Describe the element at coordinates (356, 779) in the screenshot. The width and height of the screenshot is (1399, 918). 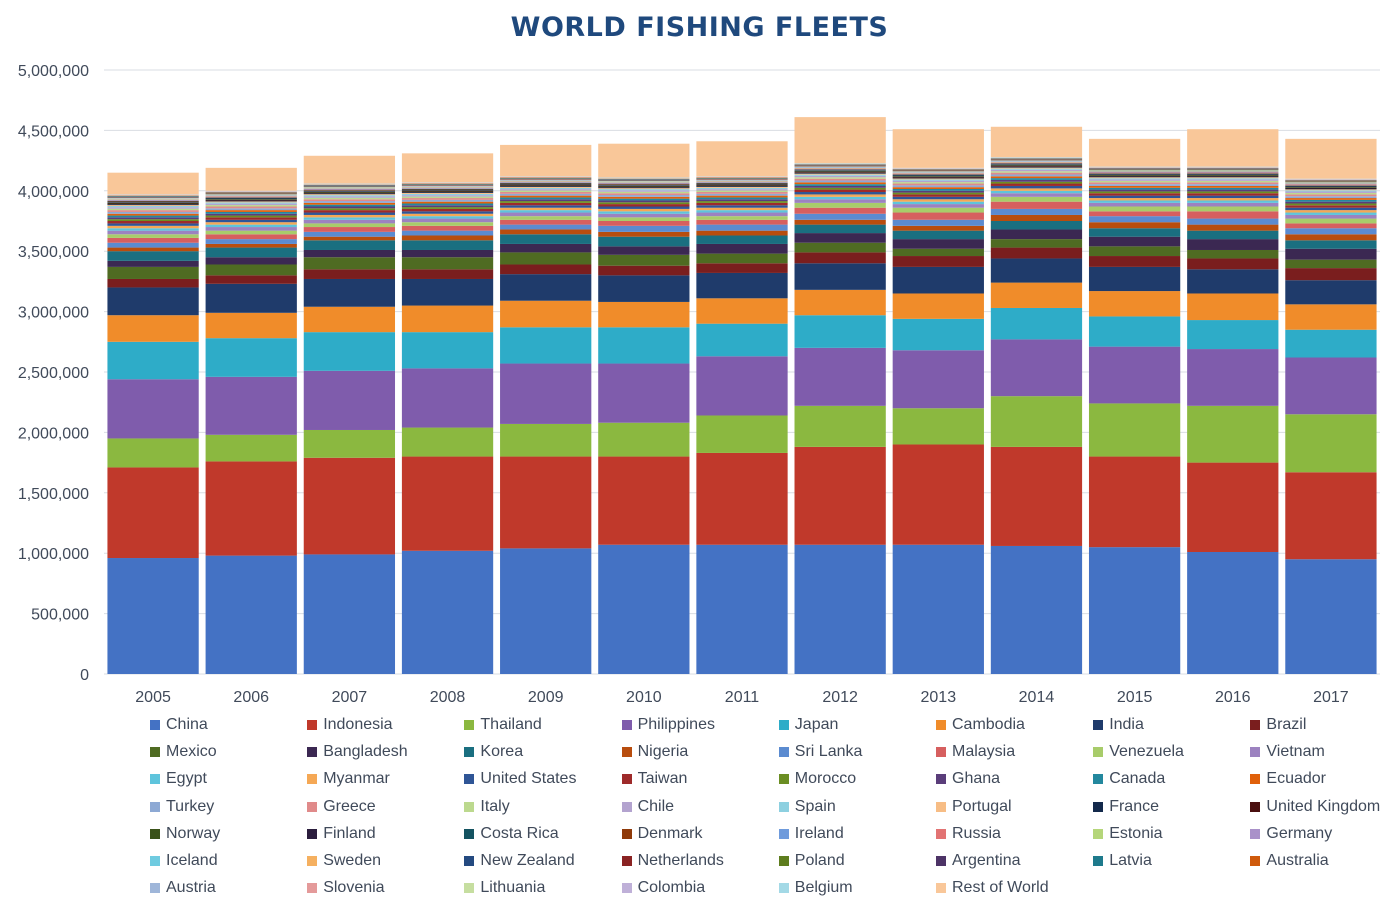
I see `legend-label: Myanmar` at that location.